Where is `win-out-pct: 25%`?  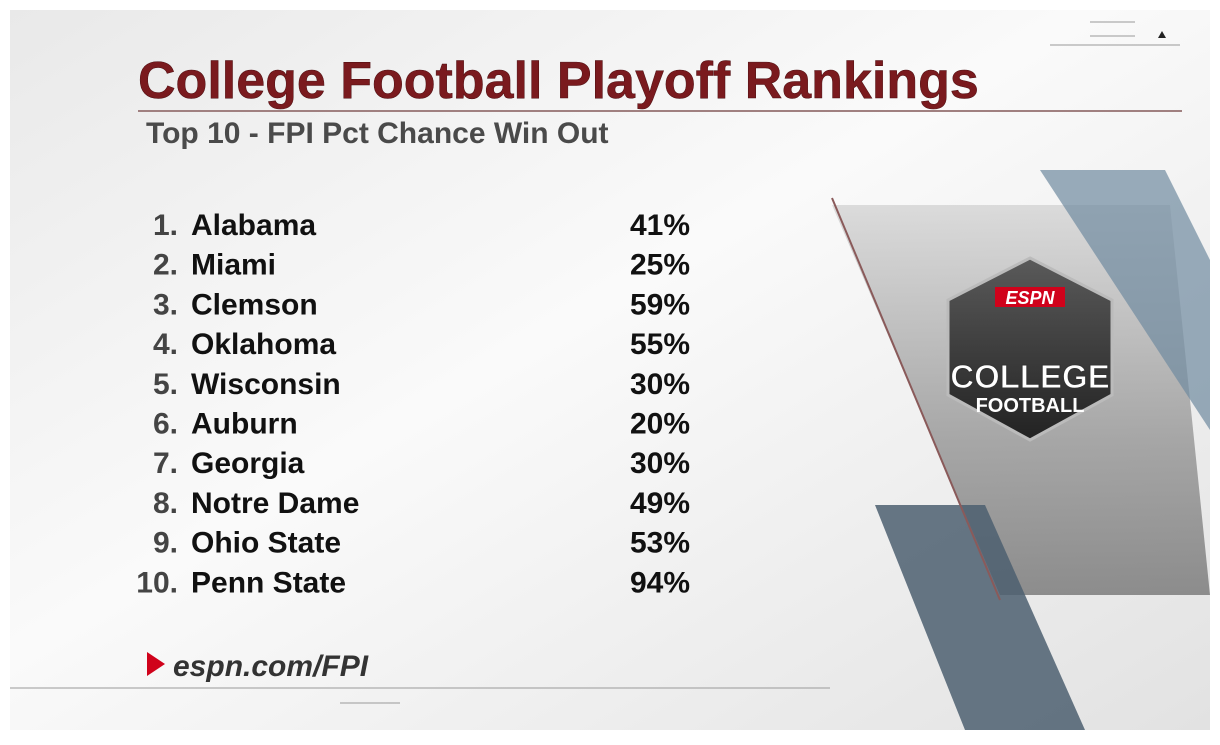
win-out-pct: 25% is located at coordinates (660, 265).